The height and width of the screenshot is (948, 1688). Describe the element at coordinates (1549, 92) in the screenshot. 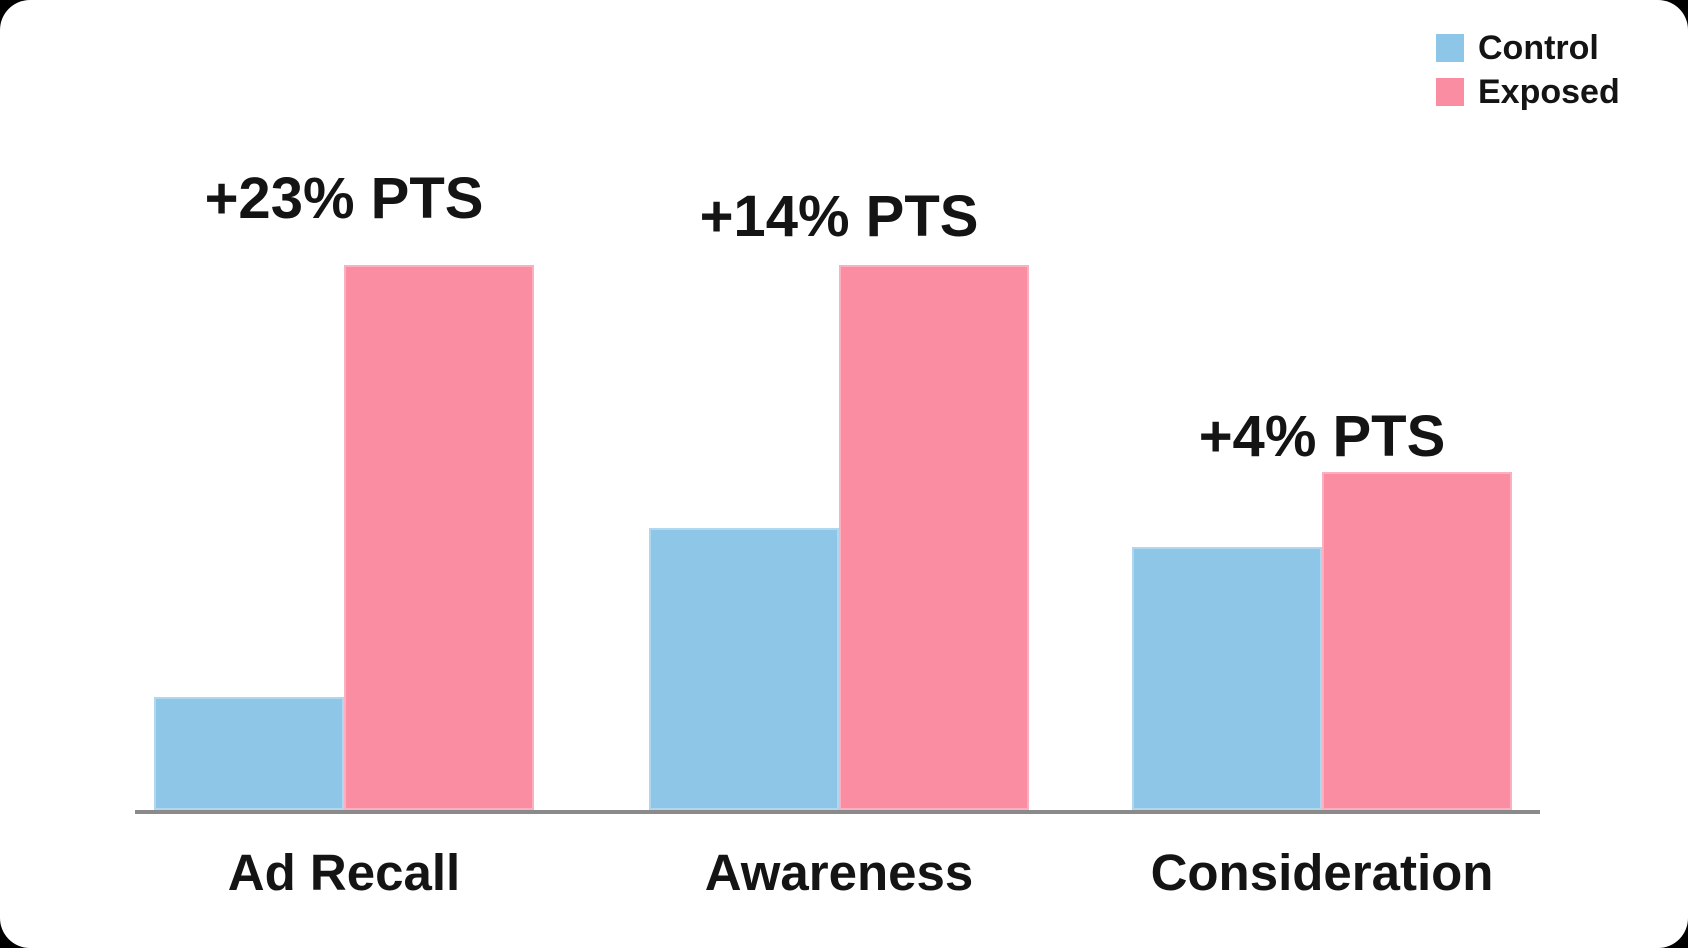

I see `legend-label-exposed: Exposed` at that location.